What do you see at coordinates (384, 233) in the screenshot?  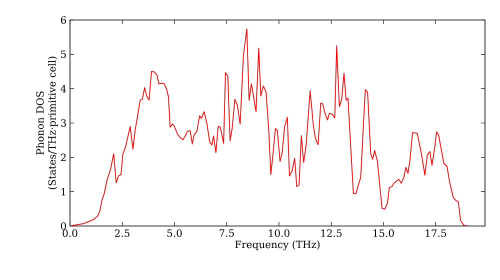 I see `x-tick-label: 15.0` at bounding box center [384, 233].